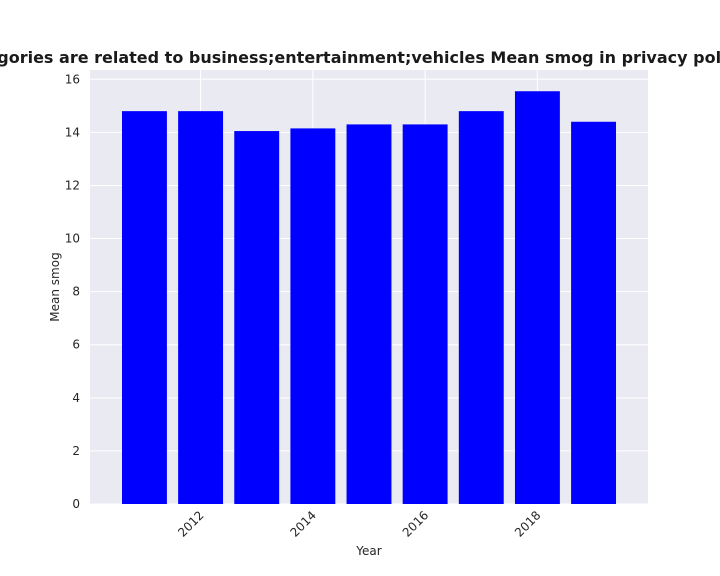 The width and height of the screenshot is (720, 576). I want to click on x-axis-ticks: 2012 2014 2016 2018, so click(359, 523).